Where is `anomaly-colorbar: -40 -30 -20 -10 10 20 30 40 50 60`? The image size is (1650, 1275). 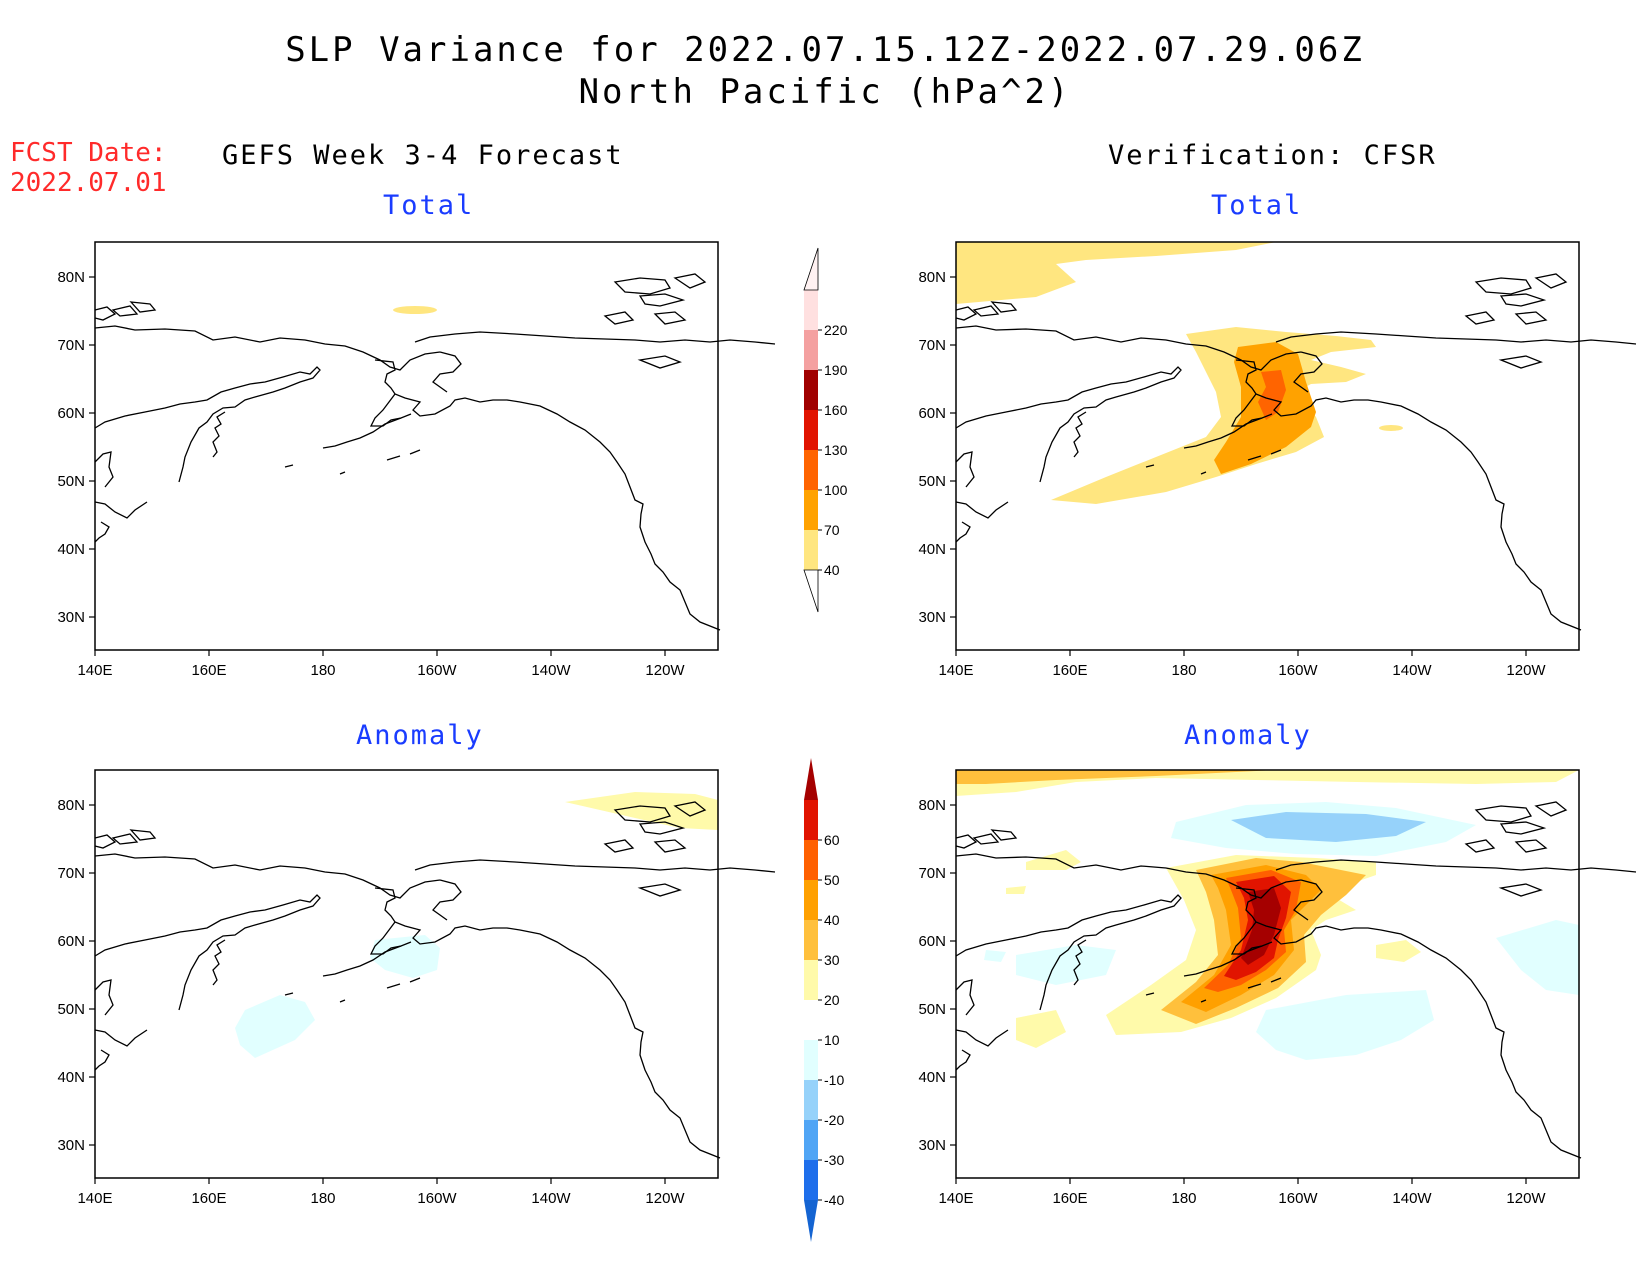 anomaly-colorbar: -40 -30 -20 -10 10 20 30 40 50 60 is located at coordinates (824, 1000).